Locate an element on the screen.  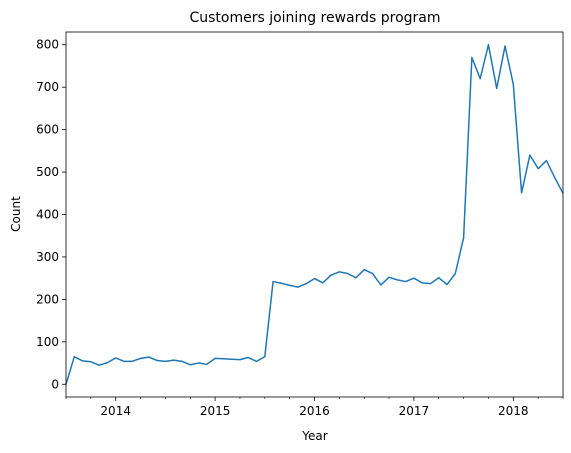
y-tick-label: 100 is located at coordinates (47, 342).